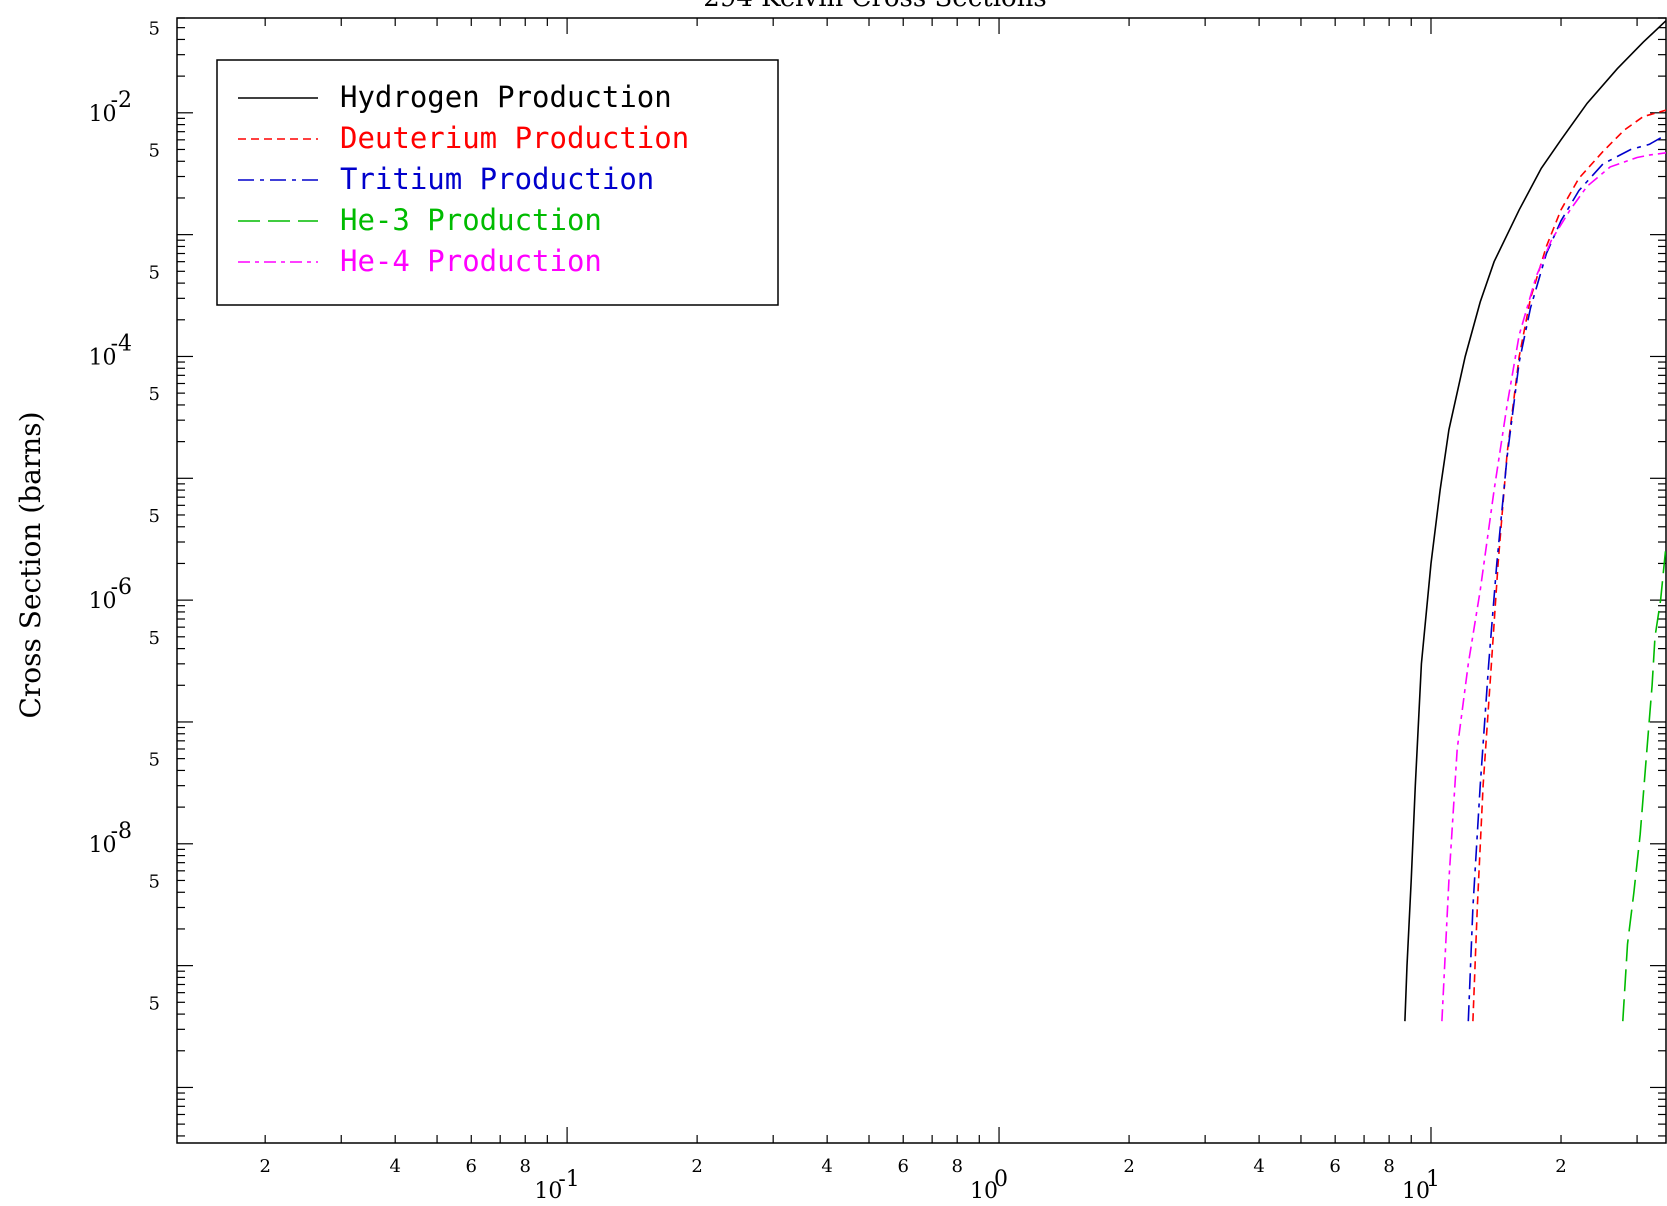 This screenshot has width=1667, height=1206. I want to click on x-major-tick-label: 10⁰, so click(989, 1185).